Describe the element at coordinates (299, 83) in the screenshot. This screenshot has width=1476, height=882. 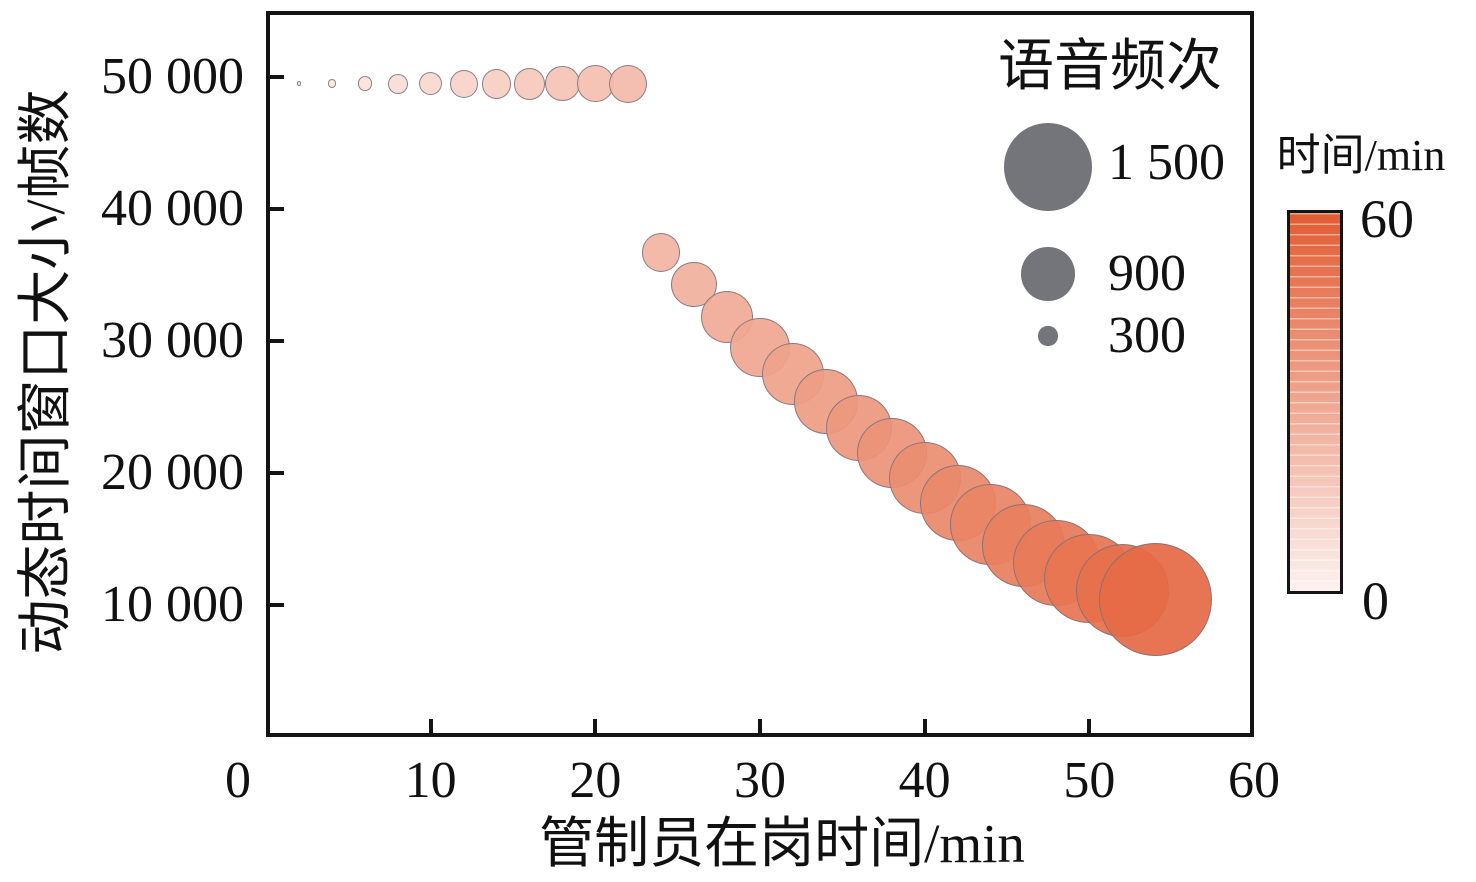
I see `bubble-x2` at that location.